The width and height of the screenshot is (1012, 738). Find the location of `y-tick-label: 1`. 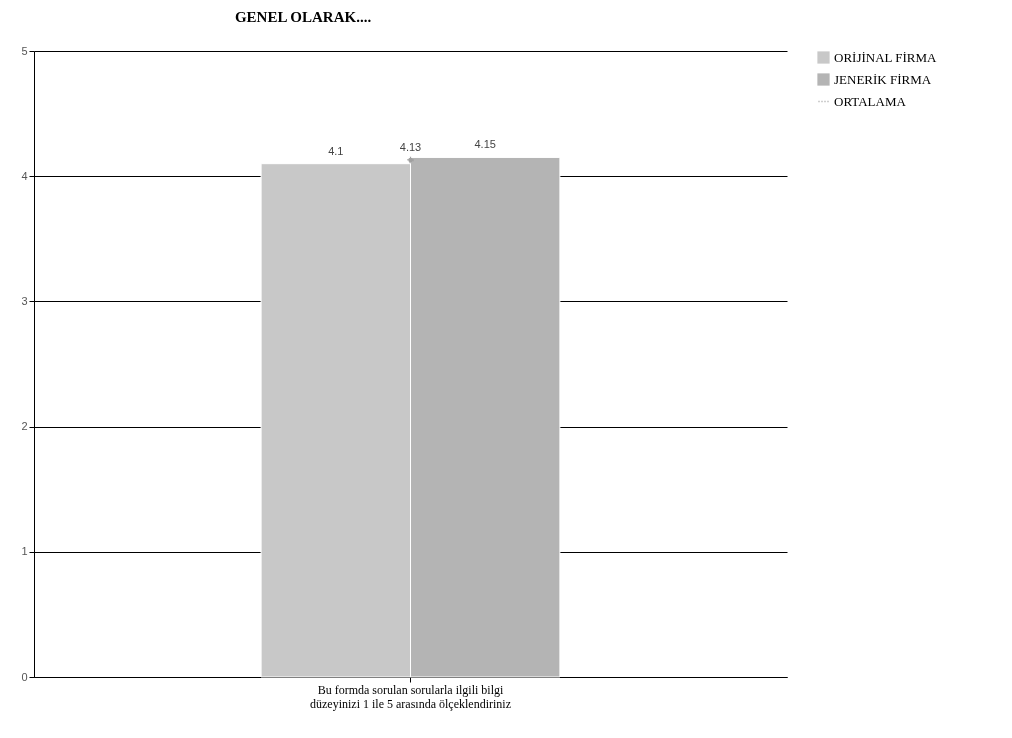

y-tick-label: 1 is located at coordinates (24, 551).